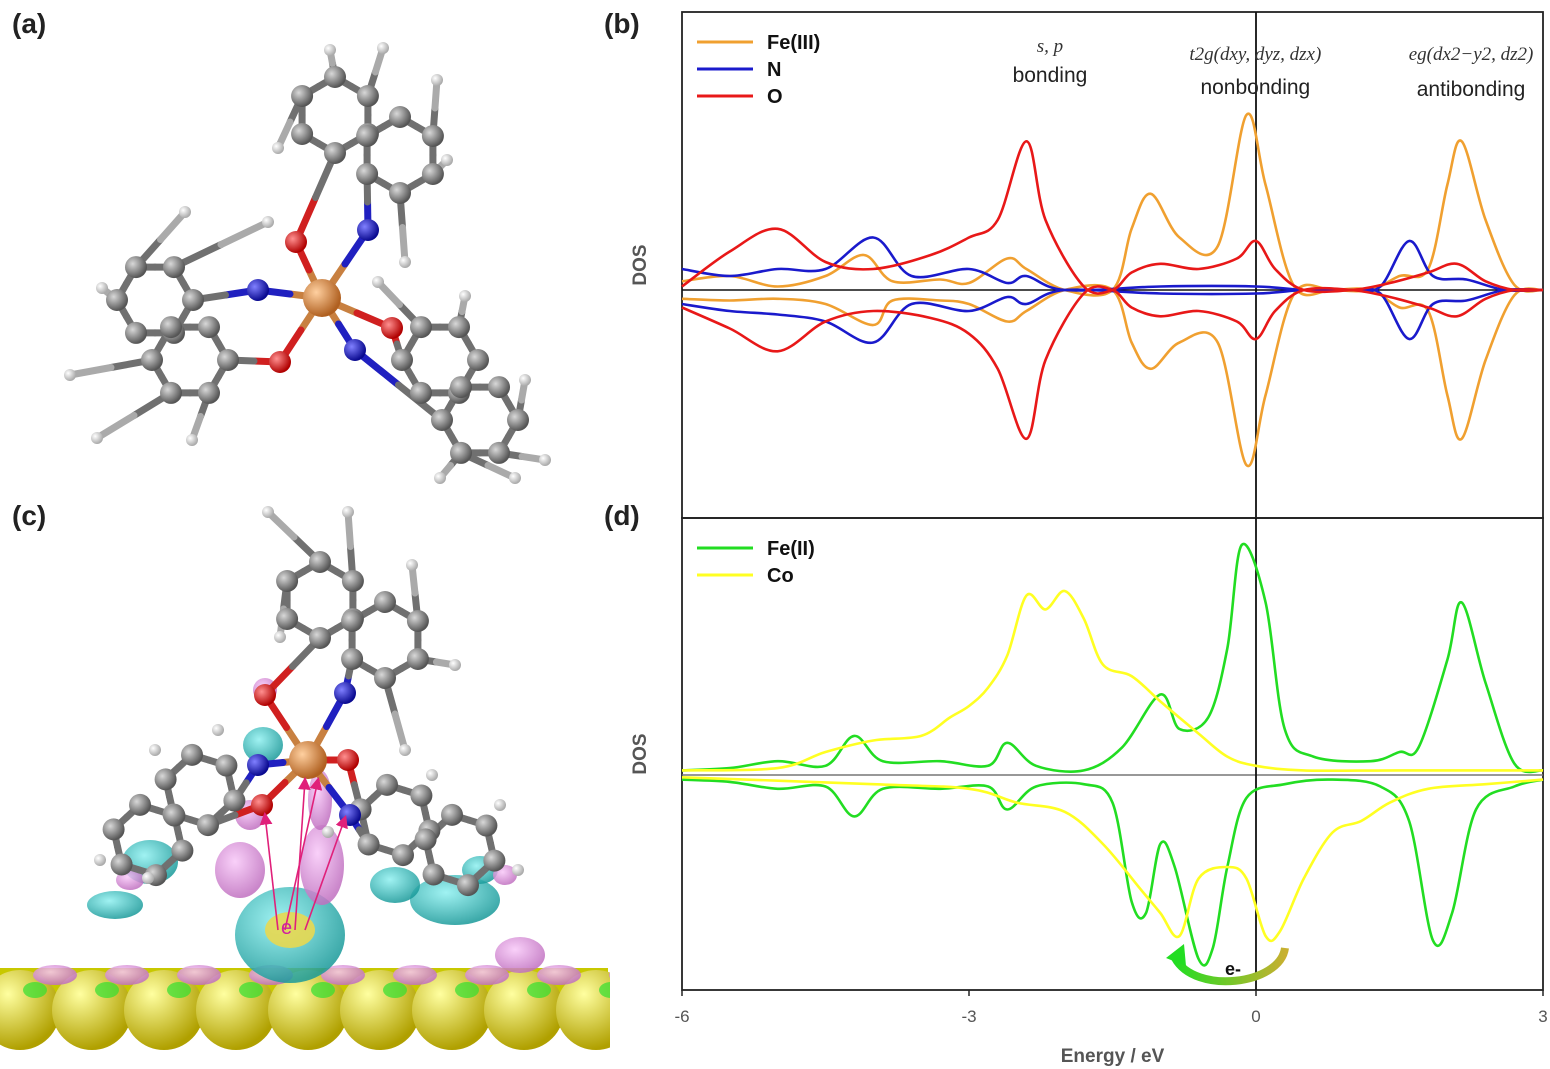 The image size is (1550, 1069). What do you see at coordinates (258, 290) in the screenshot?
I see `mol-a-nitrogen-atom` at bounding box center [258, 290].